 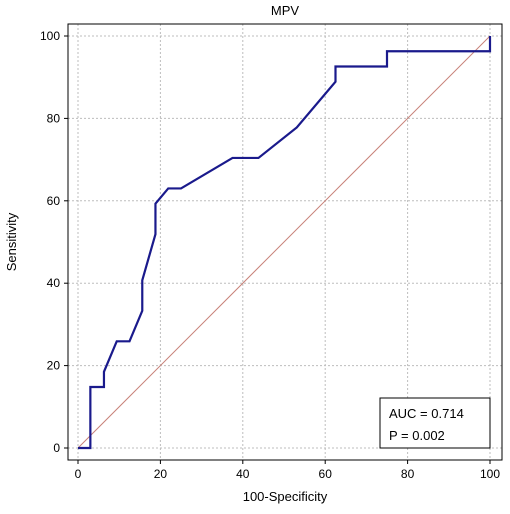 I want to click on y-tick-label: 80, so click(x=54, y=118).